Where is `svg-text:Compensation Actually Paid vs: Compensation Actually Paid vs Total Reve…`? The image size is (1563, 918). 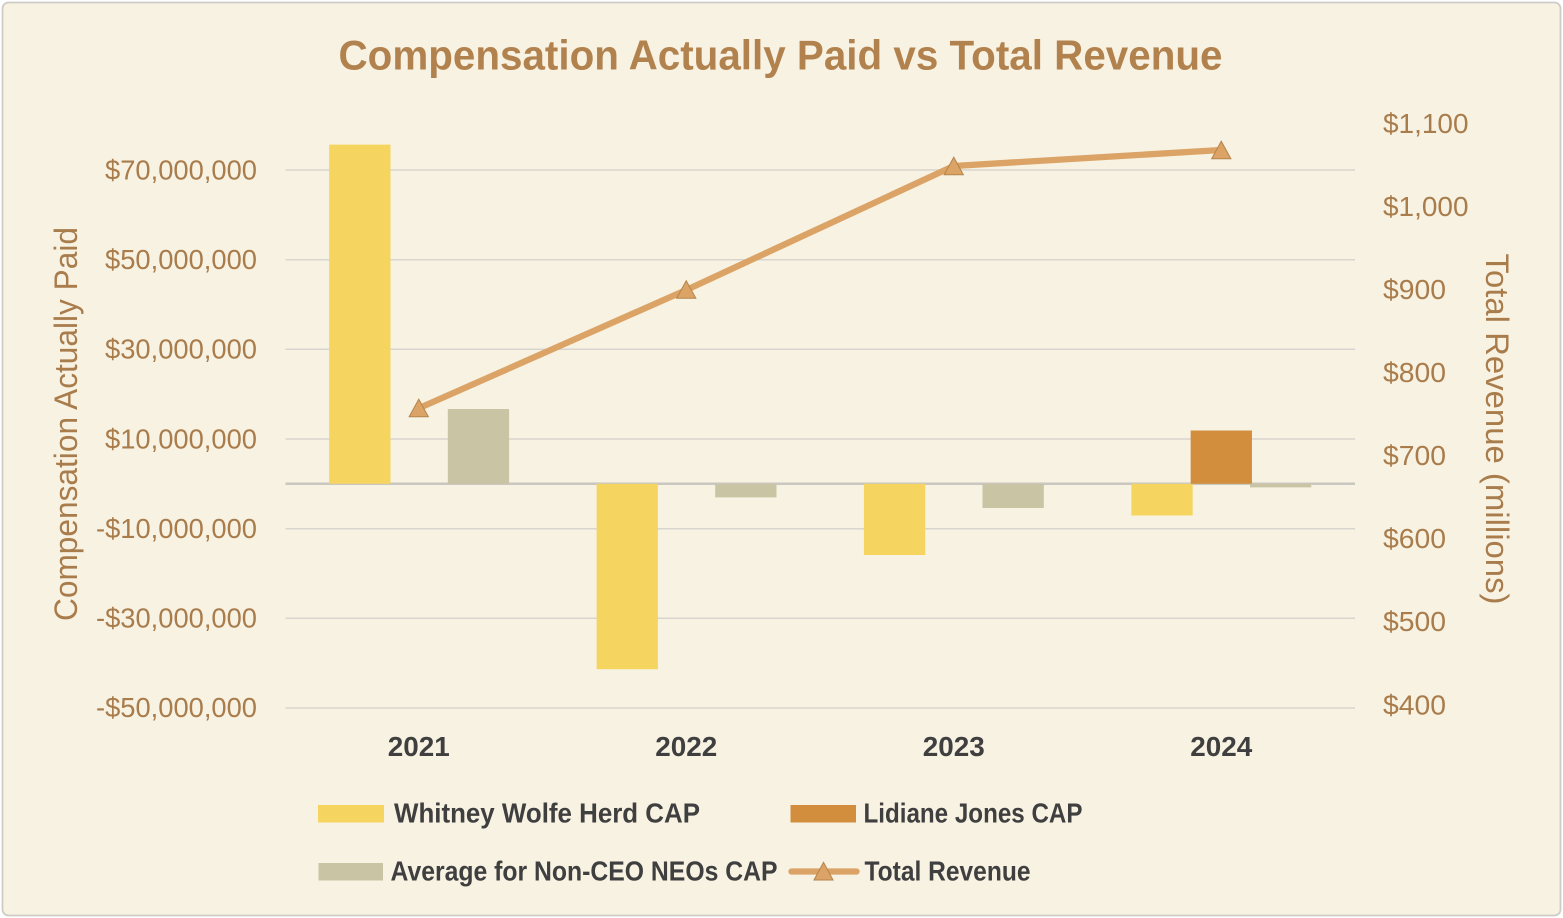
svg-text:Compensation Actually Paid vs: Compensation Actually Paid vs Total Reve… is located at coordinates (781, 55).